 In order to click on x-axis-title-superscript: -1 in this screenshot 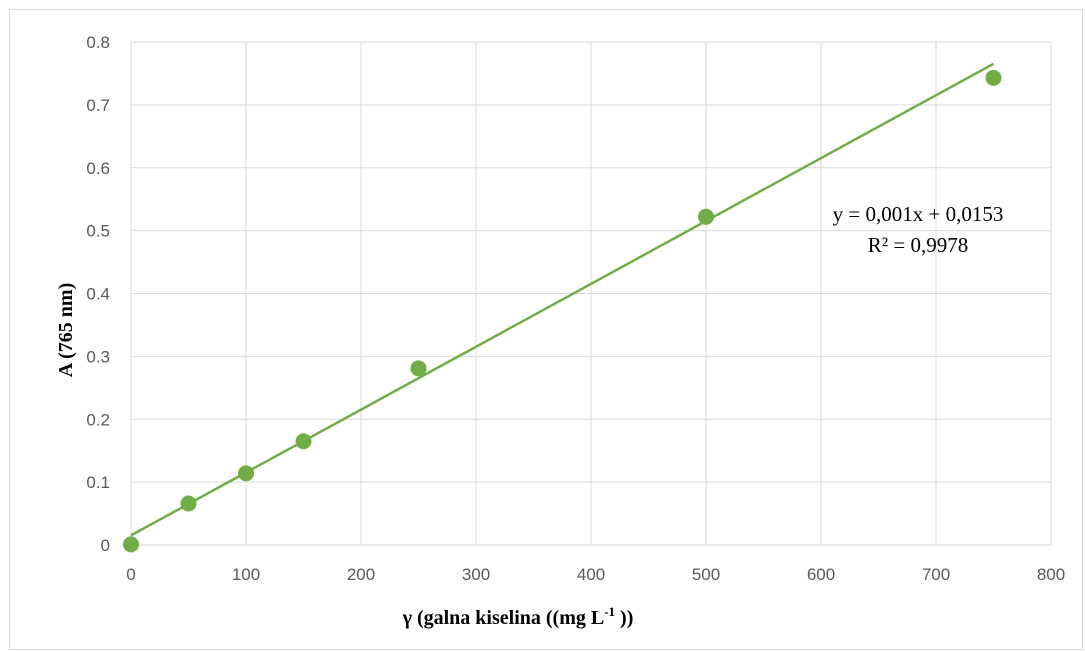, I will do `click(609, 611)`.